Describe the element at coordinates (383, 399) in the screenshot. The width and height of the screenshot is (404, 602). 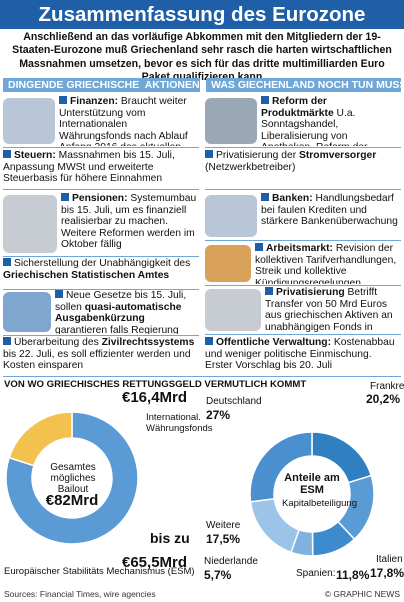
I see `value-label: 20,2%` at that location.